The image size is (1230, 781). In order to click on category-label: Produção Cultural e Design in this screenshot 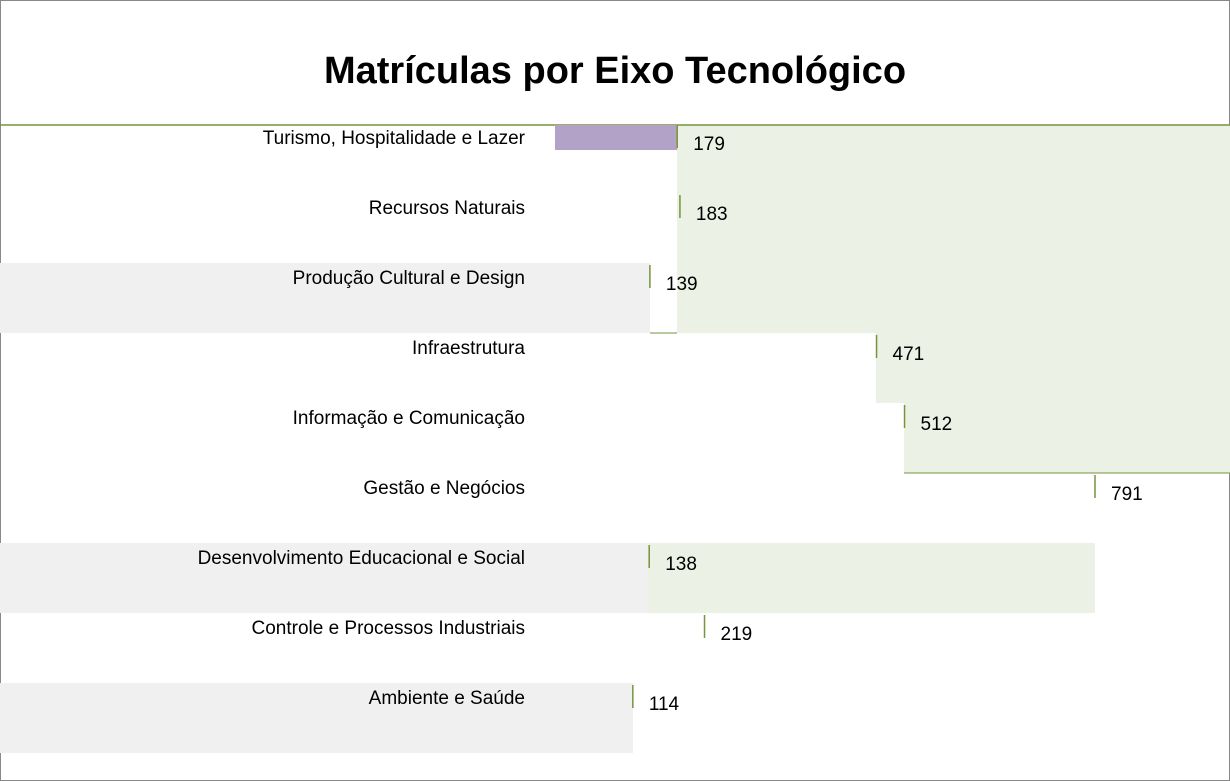, I will do `click(409, 278)`.